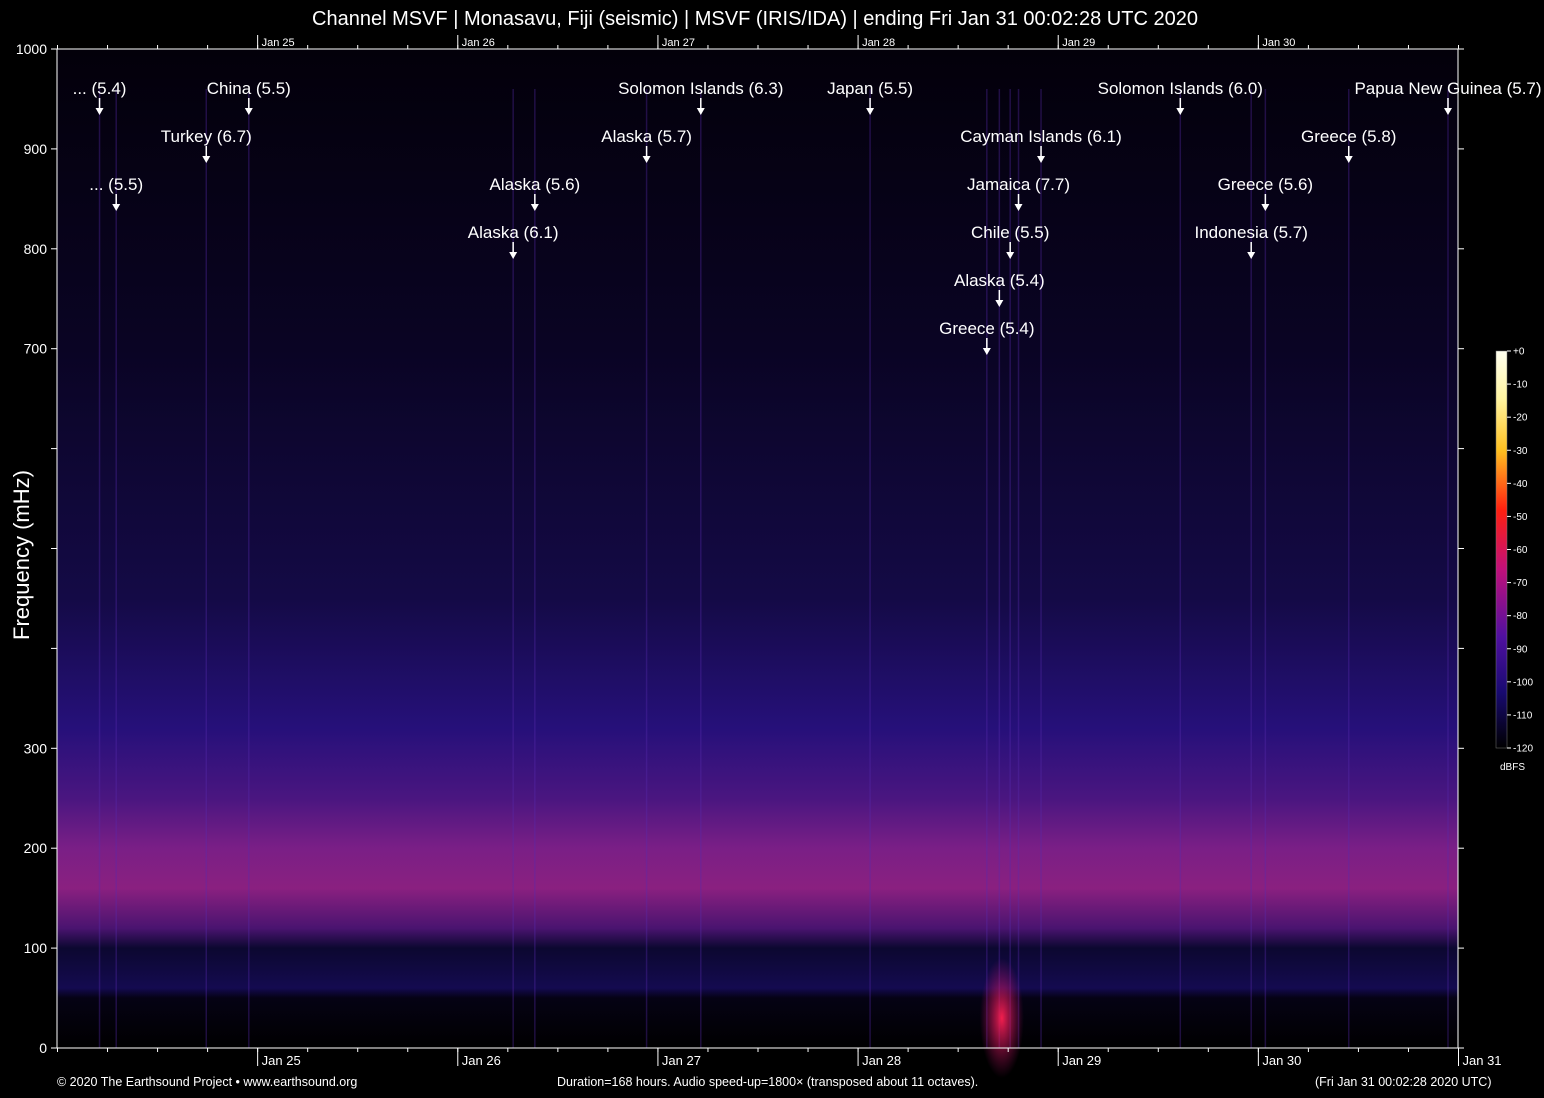 The image size is (1544, 1098). I want to click on colorbar-tick-label: -70, so click(1520, 583).